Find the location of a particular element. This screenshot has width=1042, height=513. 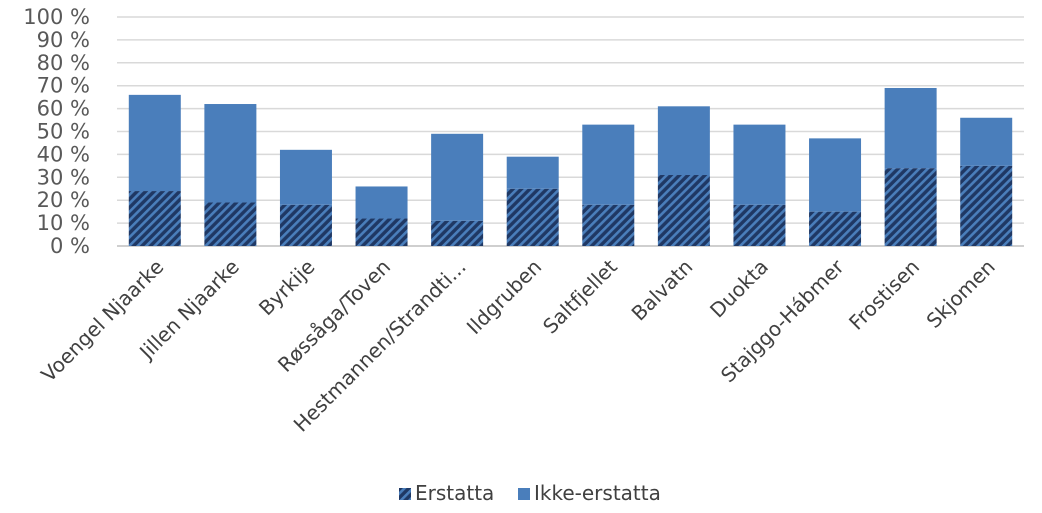

legend: Erstatta Ikke-erstatta is located at coordinates (530, 493).